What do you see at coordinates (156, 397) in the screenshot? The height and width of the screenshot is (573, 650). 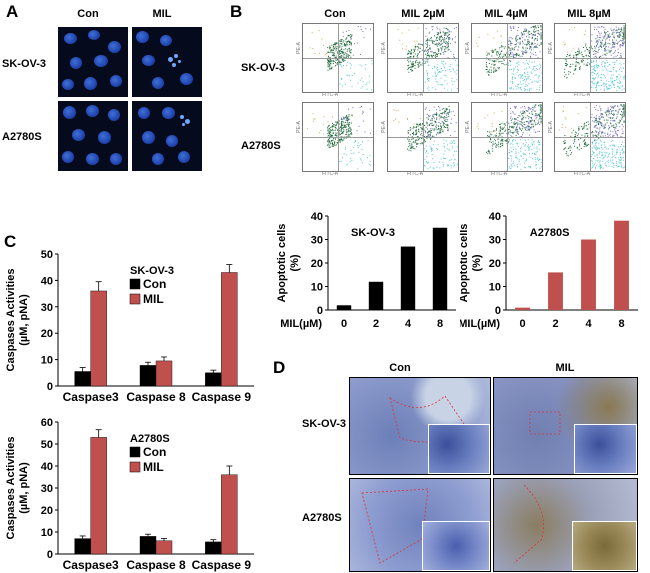 I see `caspase-x-tick-label: Caspase 8` at bounding box center [156, 397].